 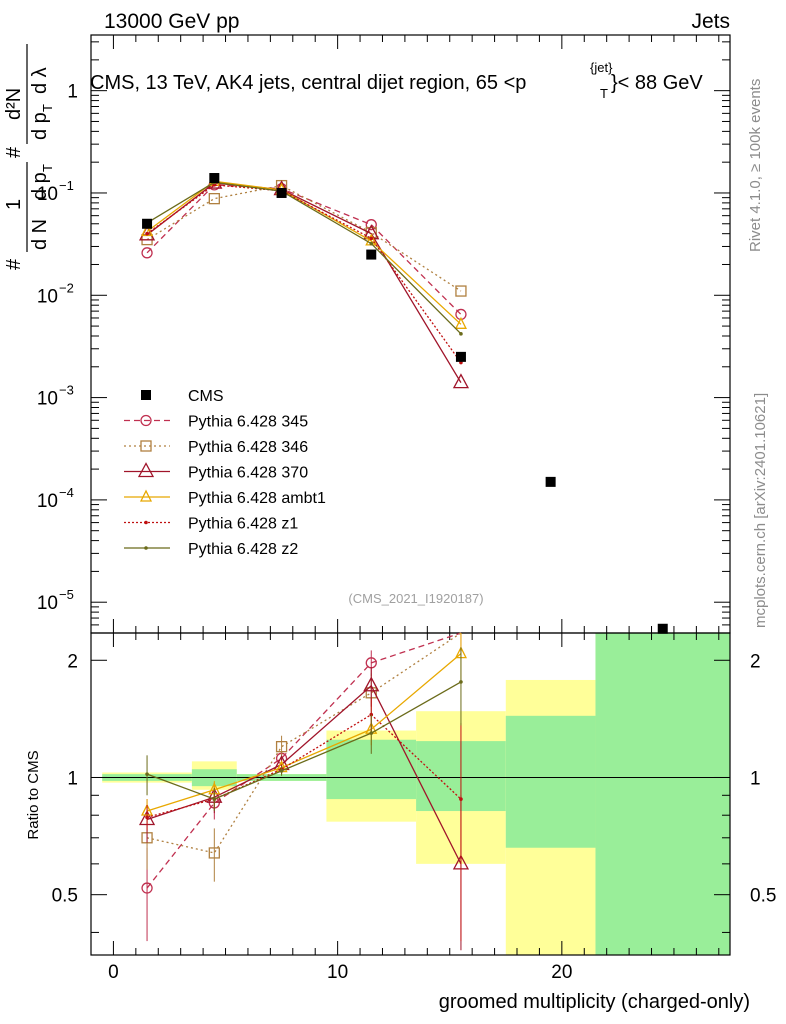 I want to click on ylabel-dp: d p, so click(x=40, y=186).